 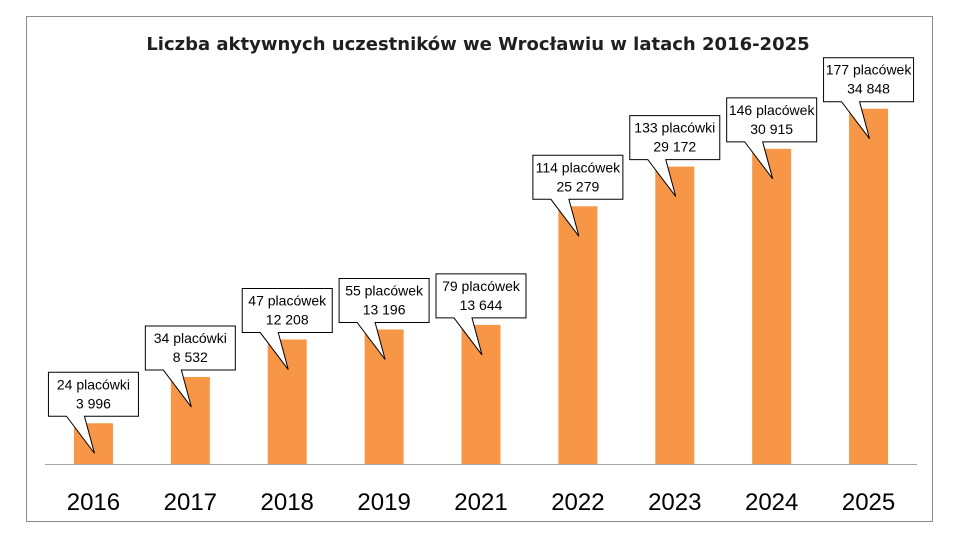 What do you see at coordinates (190, 420) in the screenshot?
I see `bar-2017` at bounding box center [190, 420].